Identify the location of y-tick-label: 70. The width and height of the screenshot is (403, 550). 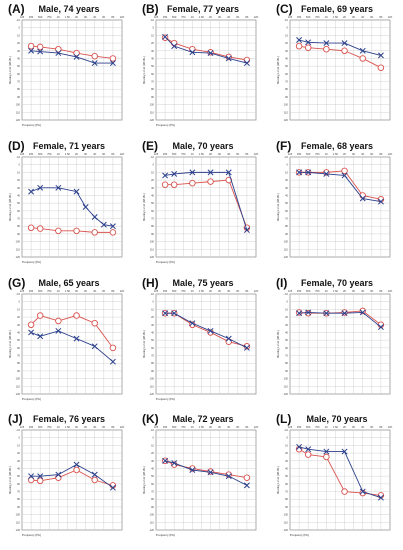
(18, 492).